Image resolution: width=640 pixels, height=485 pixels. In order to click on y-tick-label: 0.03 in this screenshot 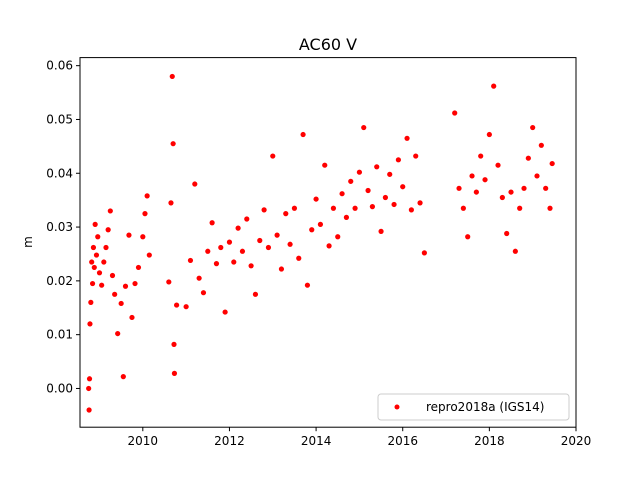, I will do `click(59, 227)`.